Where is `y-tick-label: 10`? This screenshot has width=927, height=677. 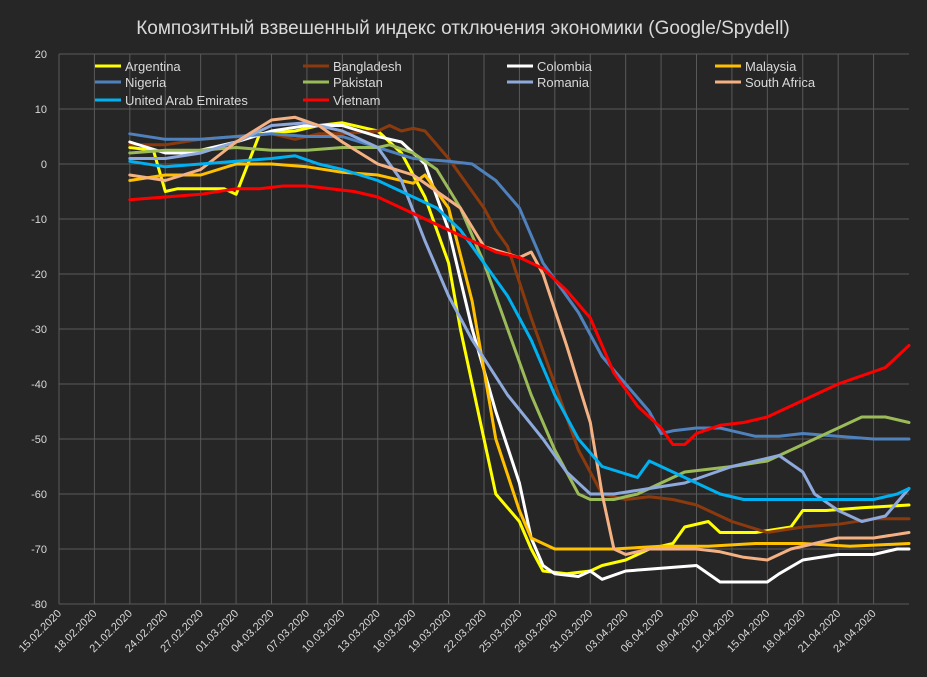 y-tick-label: 10 is located at coordinates (41, 110).